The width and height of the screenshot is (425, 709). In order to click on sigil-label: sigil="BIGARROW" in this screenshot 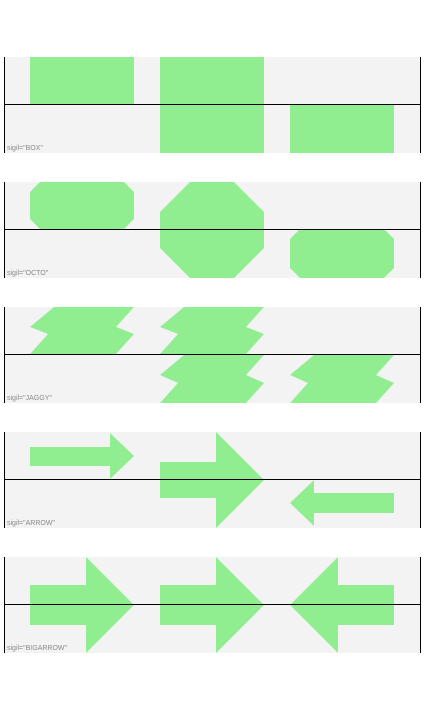, I will do `click(37, 648)`.